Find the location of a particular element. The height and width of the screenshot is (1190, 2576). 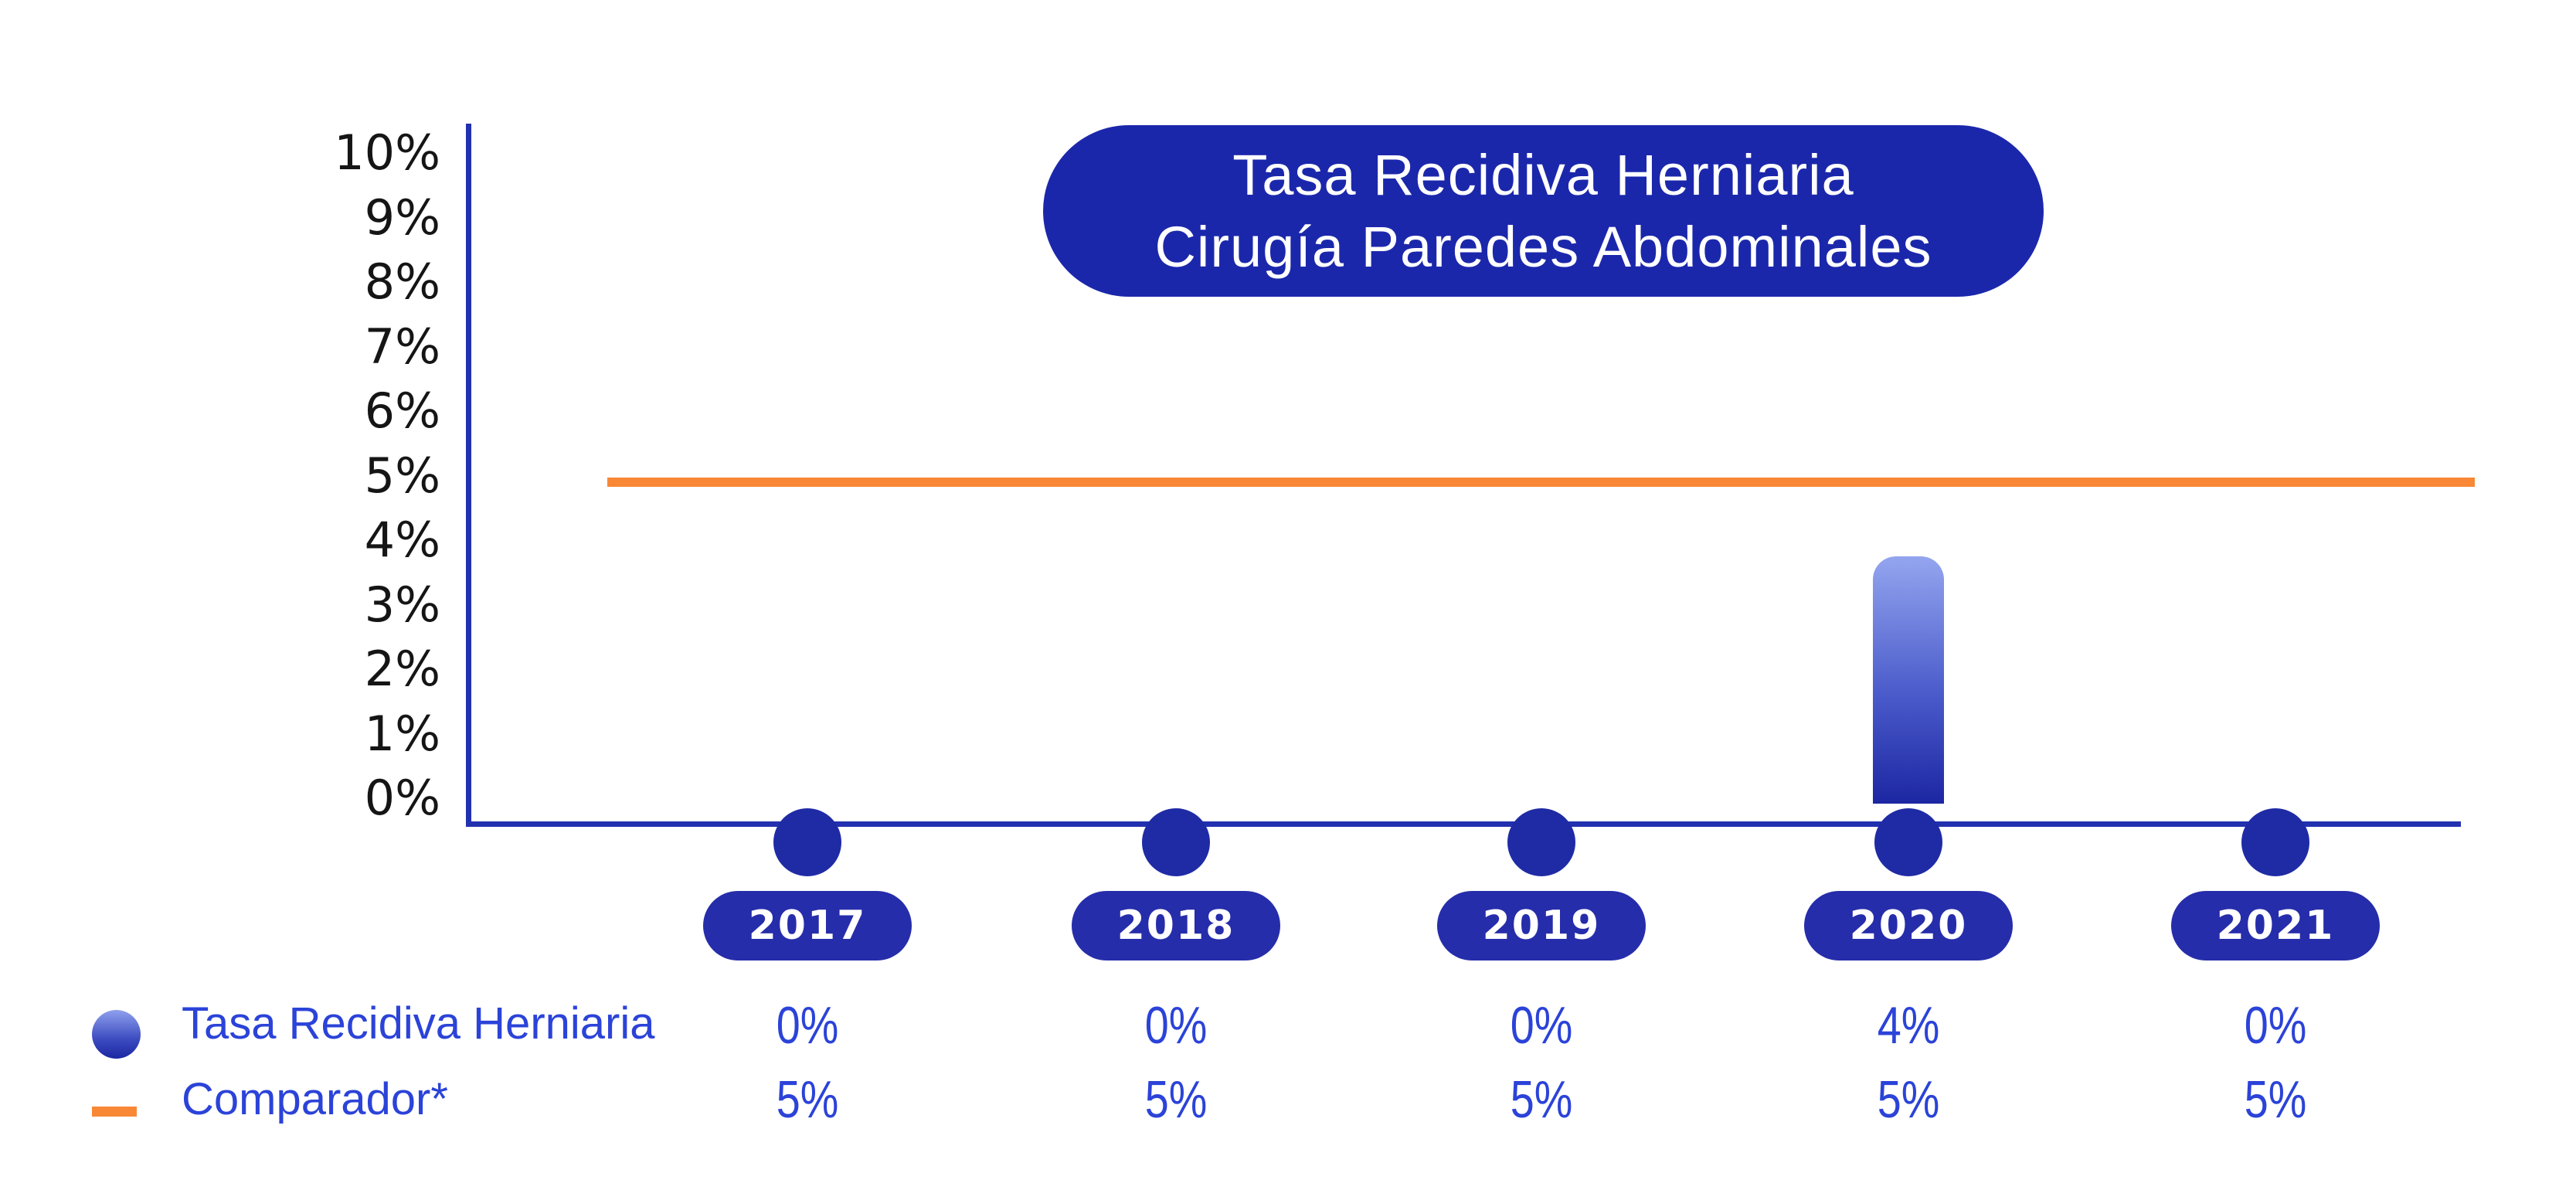

legend-dot-marker is located at coordinates (116, 1034).